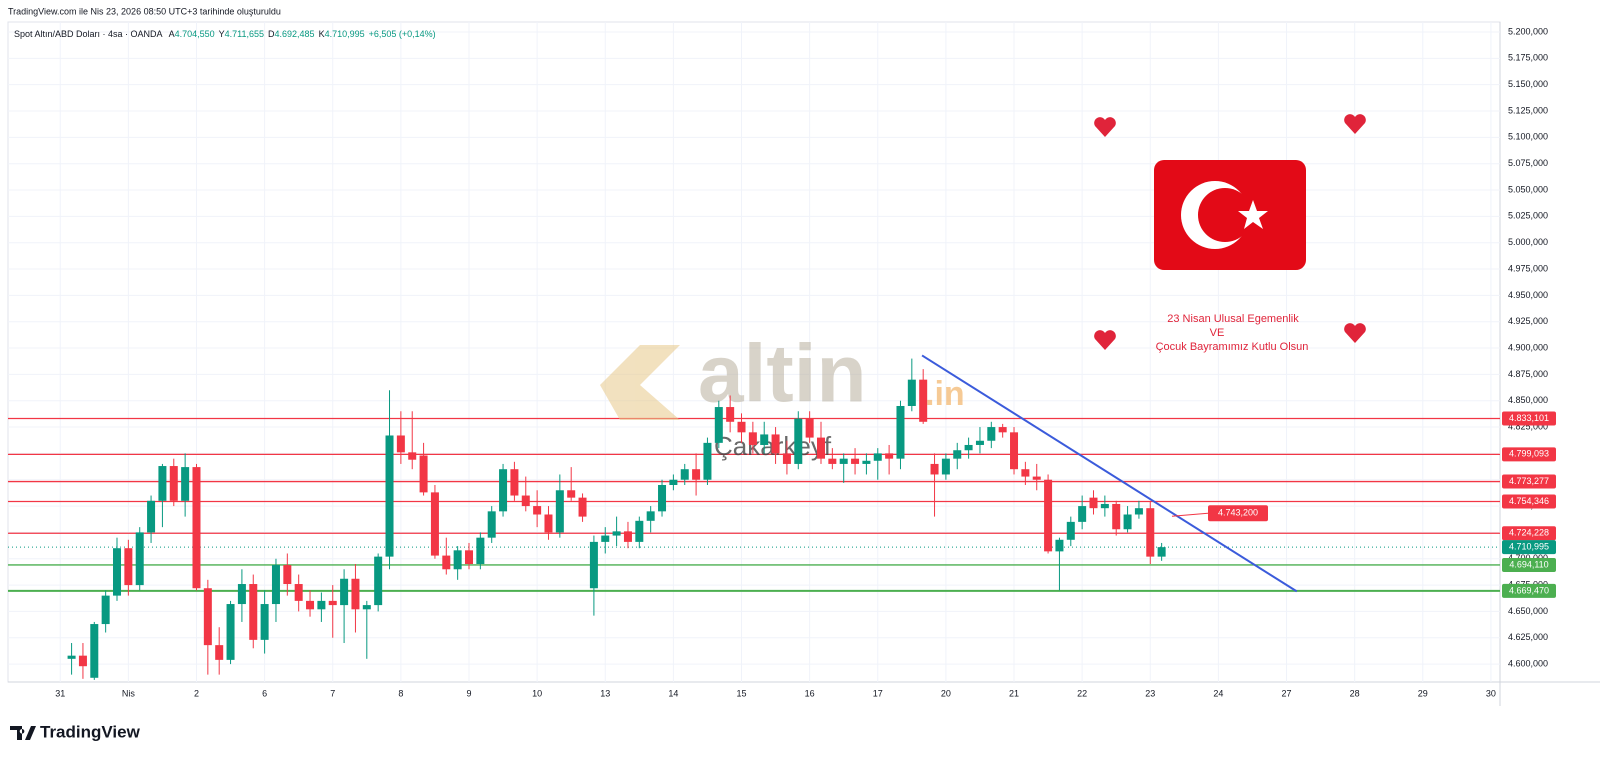 The height and width of the screenshot is (772, 1600). Describe the element at coordinates (640, 382) in the screenshot. I see `watermark-logo` at that location.